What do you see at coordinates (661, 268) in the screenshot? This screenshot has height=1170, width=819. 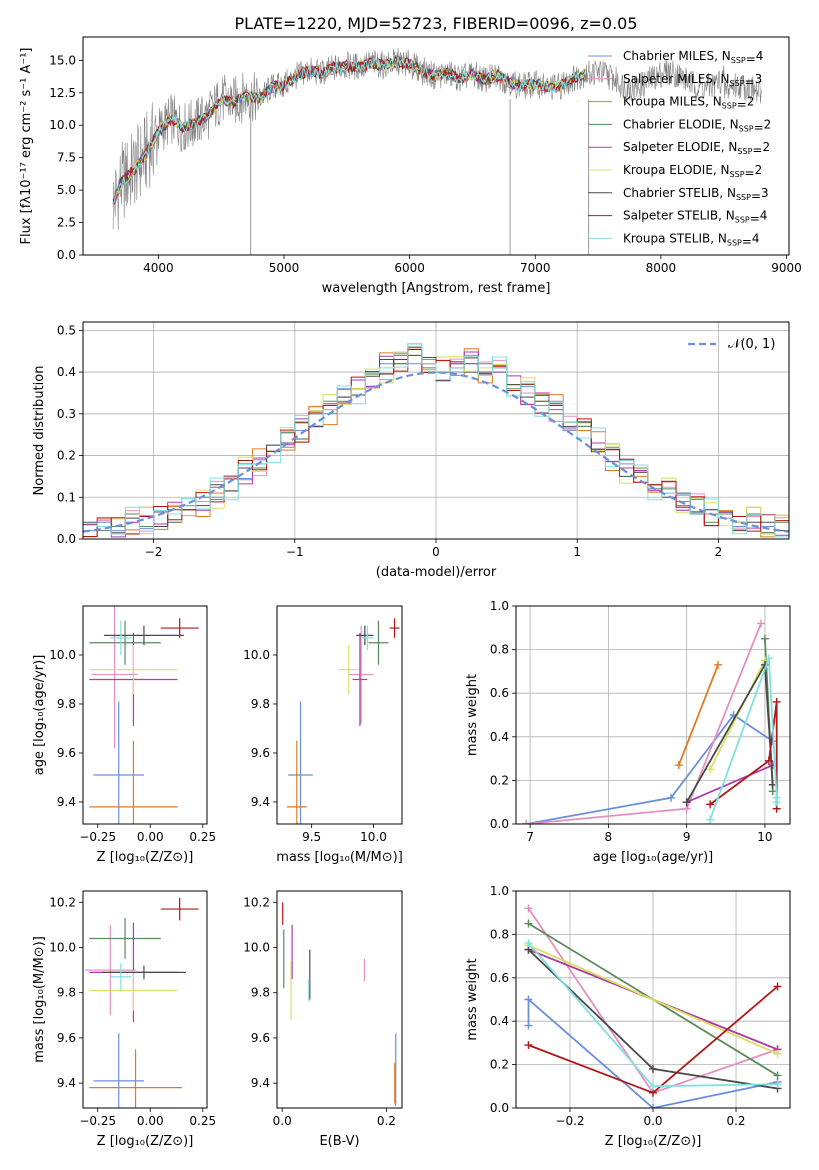 I see `x-tick-label: 8000` at bounding box center [661, 268].